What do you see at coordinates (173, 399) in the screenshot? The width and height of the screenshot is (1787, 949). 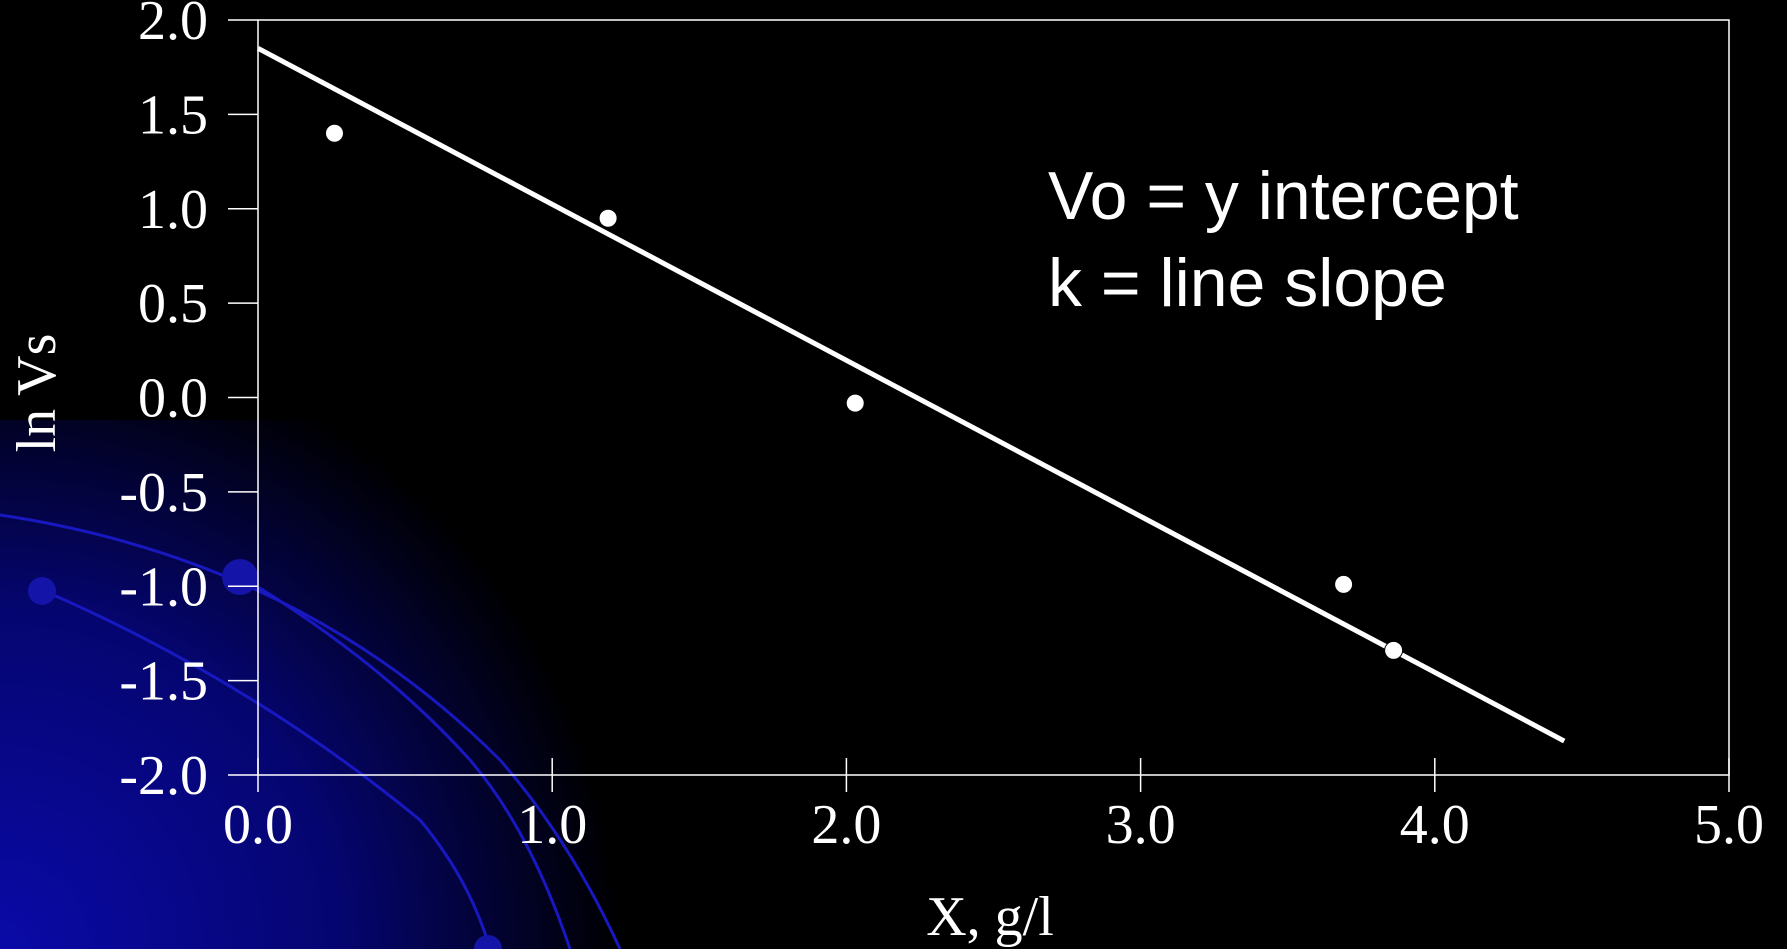 I see `y-tick-label: 0.0` at bounding box center [173, 399].